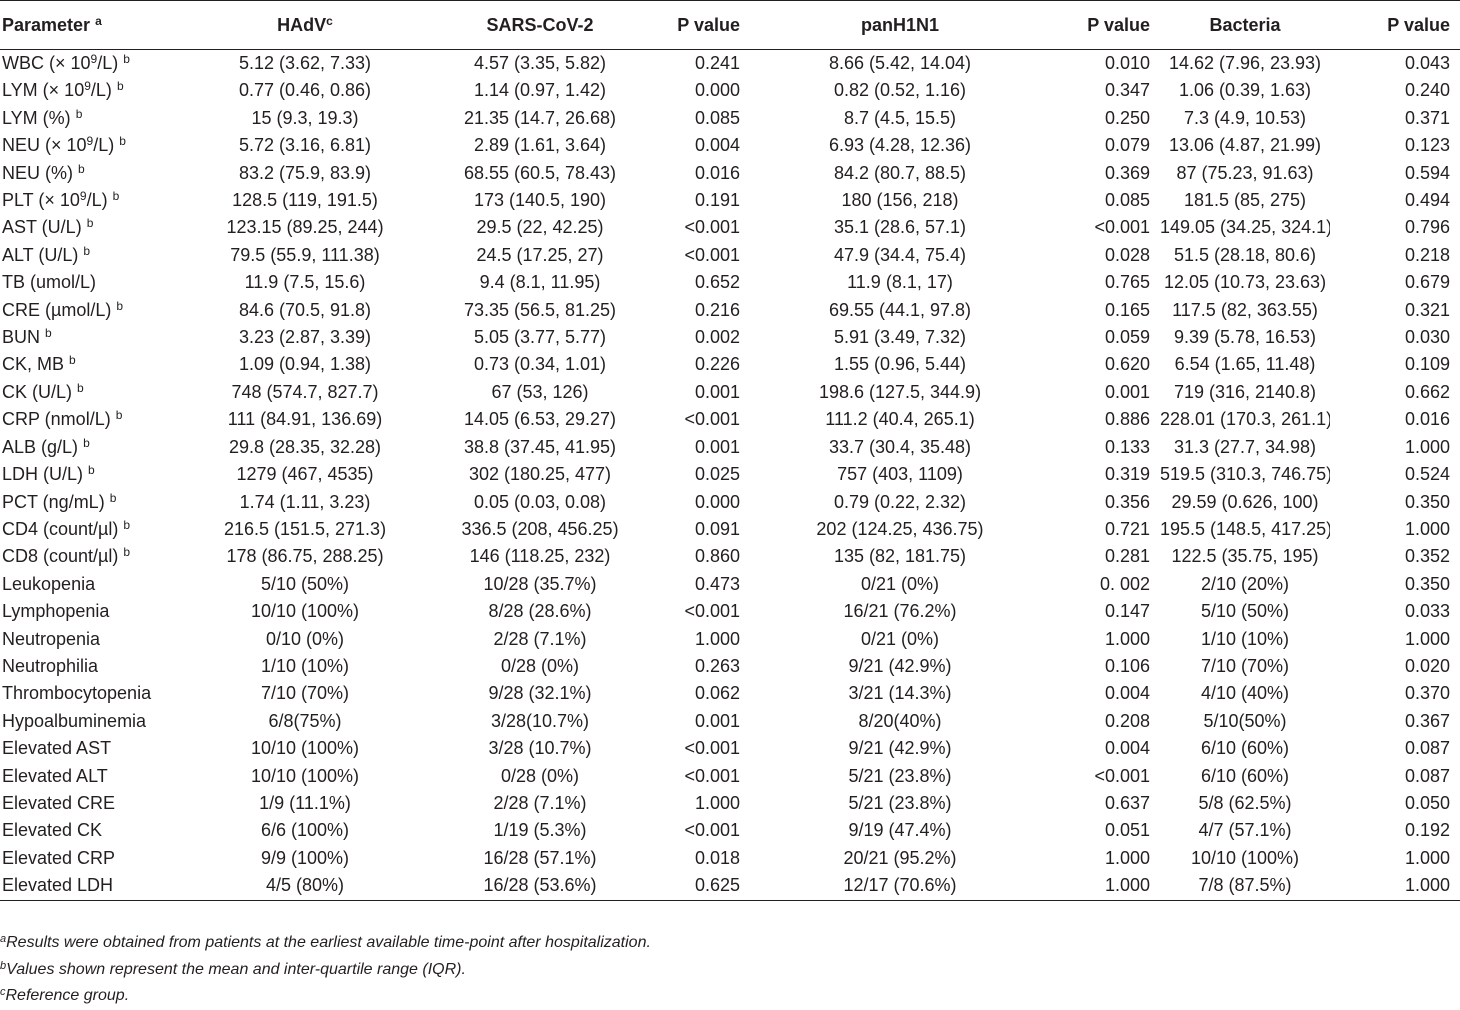 The width and height of the screenshot is (1460, 1010). What do you see at coordinates (1427, 337) in the screenshot?
I see `p-value-cell: 0.030` at bounding box center [1427, 337].